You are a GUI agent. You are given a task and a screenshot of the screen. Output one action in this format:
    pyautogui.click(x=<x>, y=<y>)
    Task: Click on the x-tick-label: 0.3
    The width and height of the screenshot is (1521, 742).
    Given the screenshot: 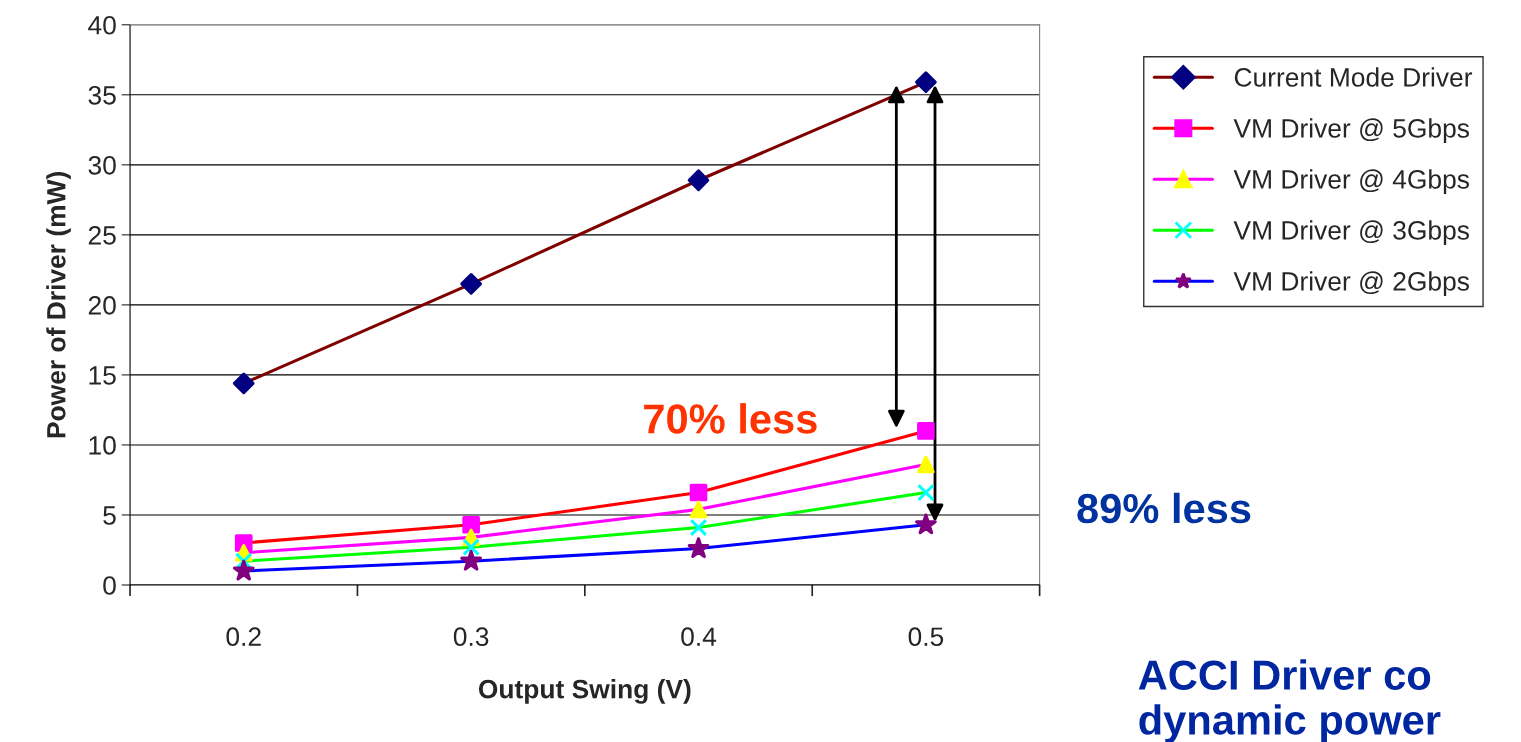 What is the action you would take?
    pyautogui.click(x=471, y=637)
    